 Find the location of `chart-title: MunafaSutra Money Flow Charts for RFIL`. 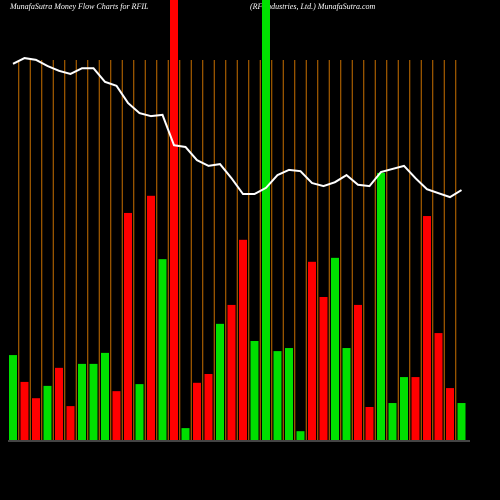

chart-title: MunafaSutra Money Flow Charts for RFIL is located at coordinates (79, 6).